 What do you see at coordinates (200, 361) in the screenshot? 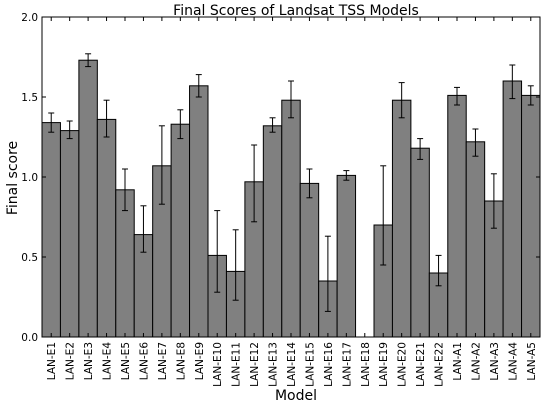
I see `x-tick-label-lan-e9: LAN-E9` at bounding box center [200, 361].